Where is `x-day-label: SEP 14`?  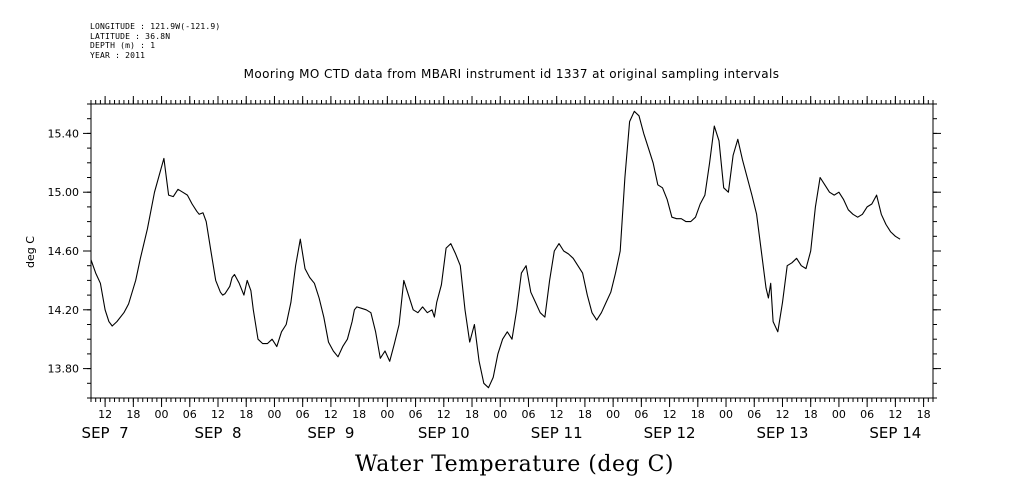
x-day-label: SEP 14 is located at coordinates (895, 433).